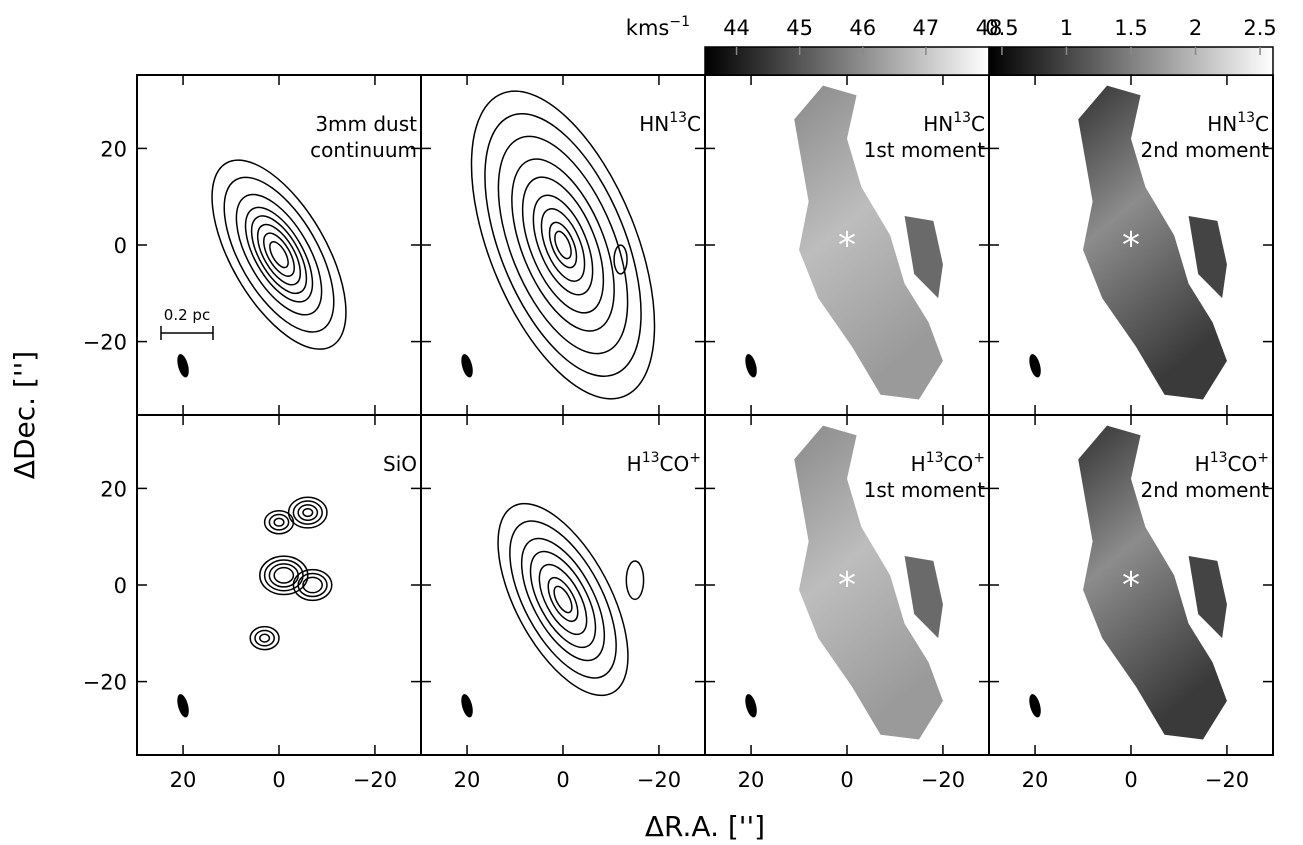 This screenshot has width=1303, height=845. I want to click on label-text: SiO, so click(400, 464).